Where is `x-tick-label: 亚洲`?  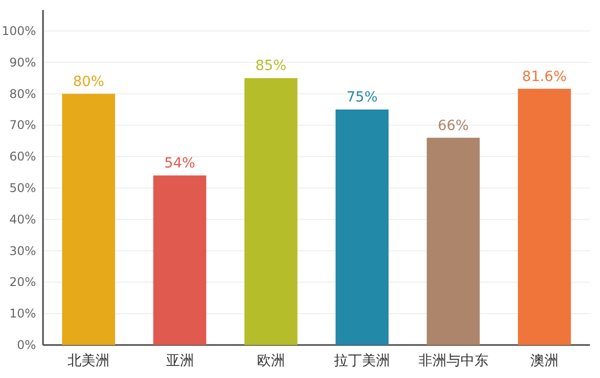
x-tick-label: 亚洲 is located at coordinates (180, 361).